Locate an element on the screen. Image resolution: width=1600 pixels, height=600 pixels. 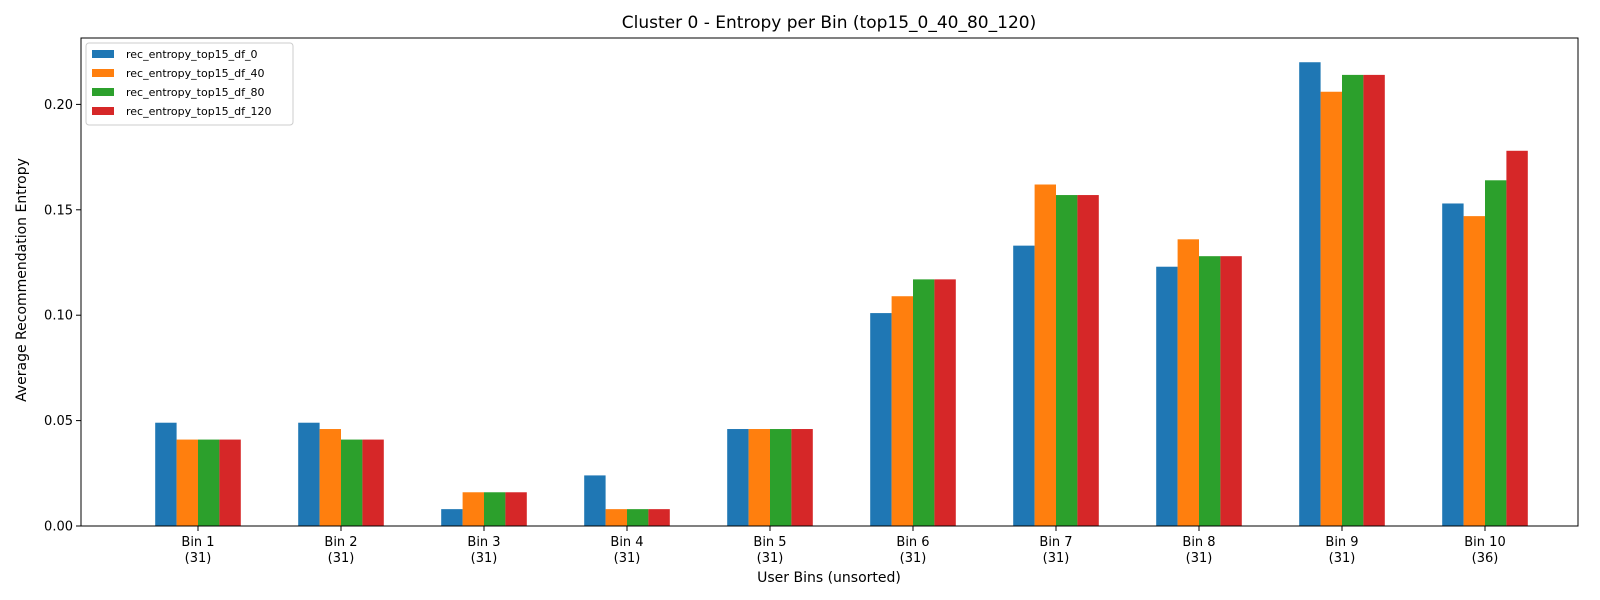
x-tick-label: Bin 9 (31) is located at coordinates (1341, 550).